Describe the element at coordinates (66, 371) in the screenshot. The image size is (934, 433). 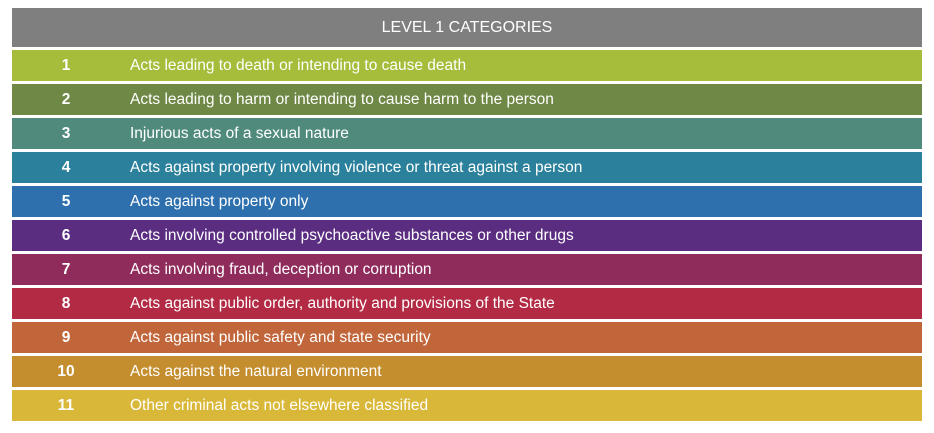
I see `category-number: 10` at that location.